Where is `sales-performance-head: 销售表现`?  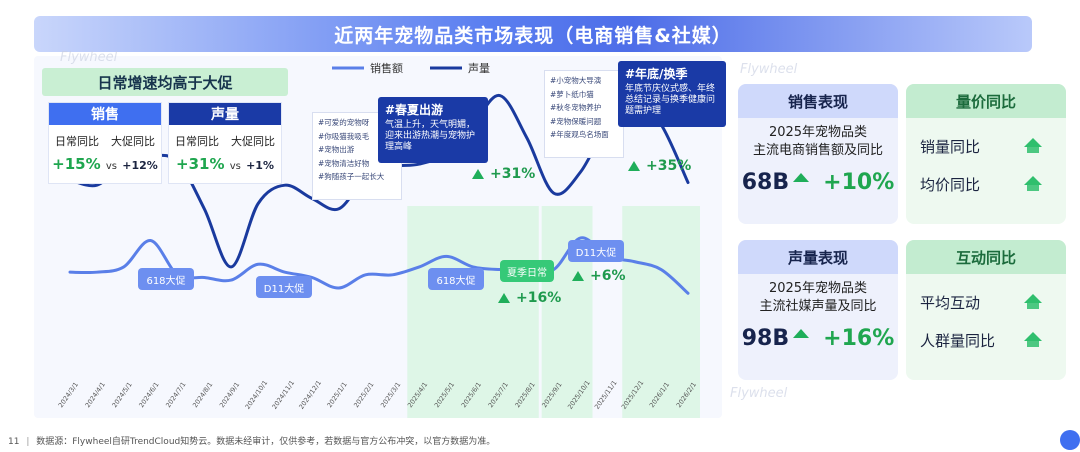 sales-performance-head: 销售表现 is located at coordinates (818, 101).